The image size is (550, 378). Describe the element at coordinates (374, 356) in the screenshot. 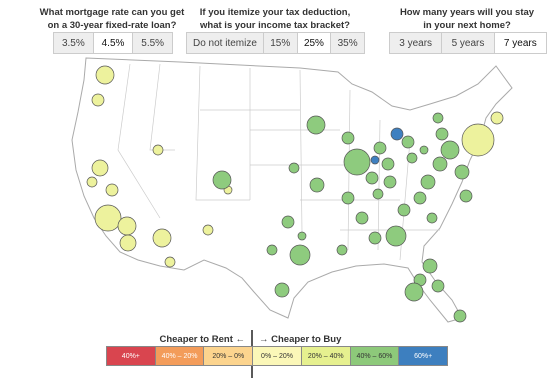

I see `legend-bin: 40% – 60%` at that location.